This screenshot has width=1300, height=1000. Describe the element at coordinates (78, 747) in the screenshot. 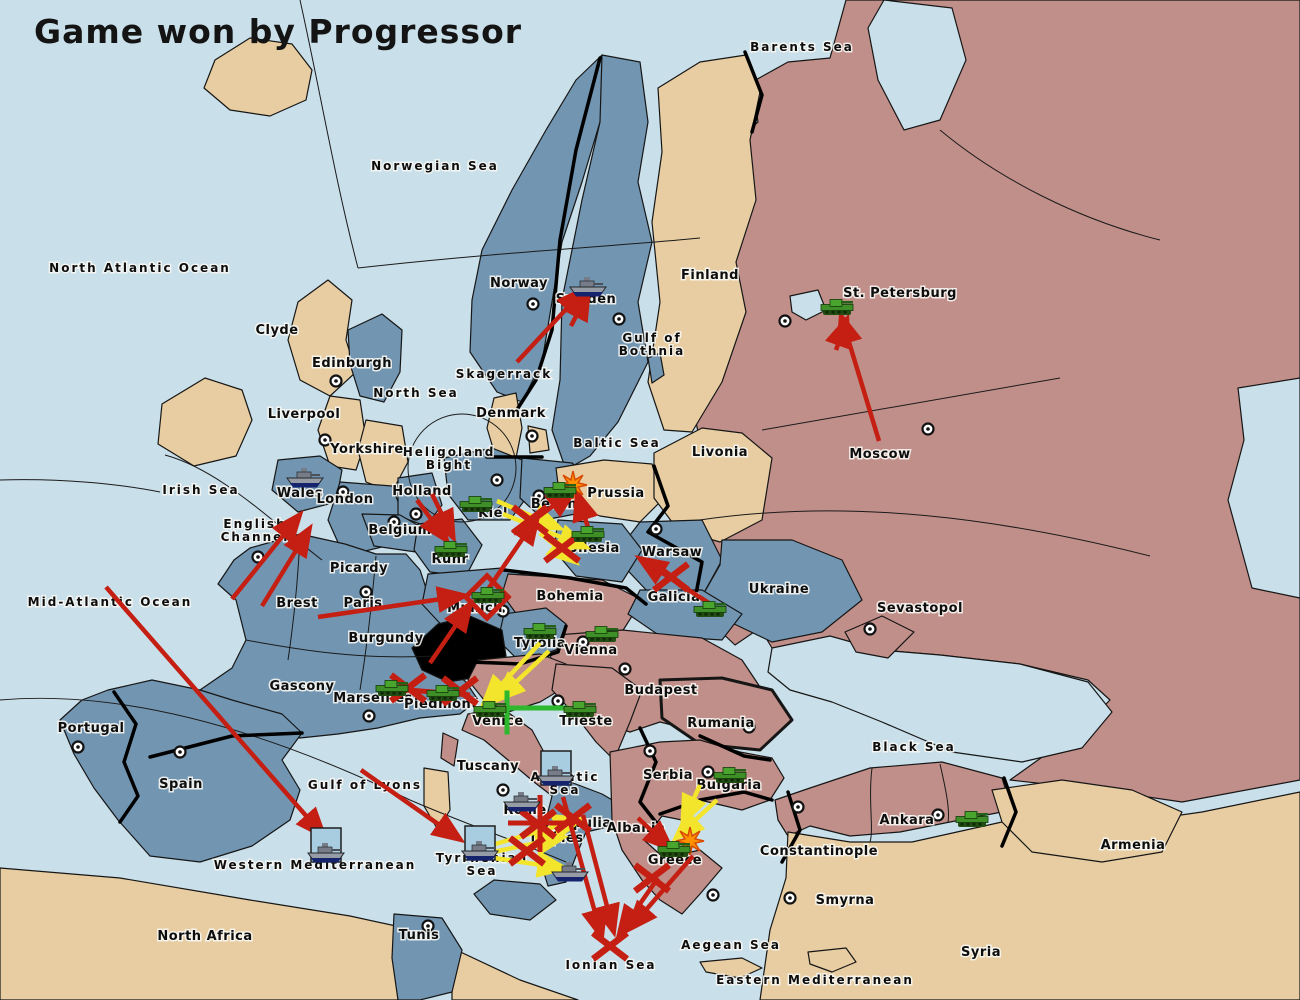

I see `supply-center-portugal` at that location.